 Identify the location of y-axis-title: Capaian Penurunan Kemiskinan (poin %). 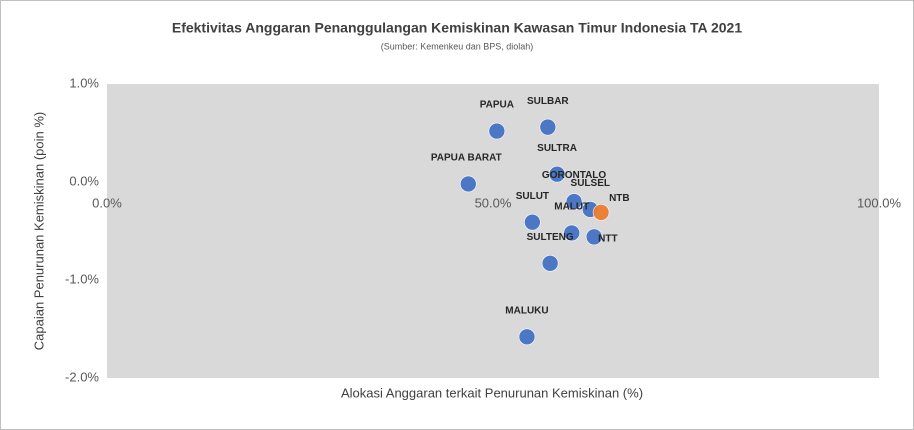
(38, 231).